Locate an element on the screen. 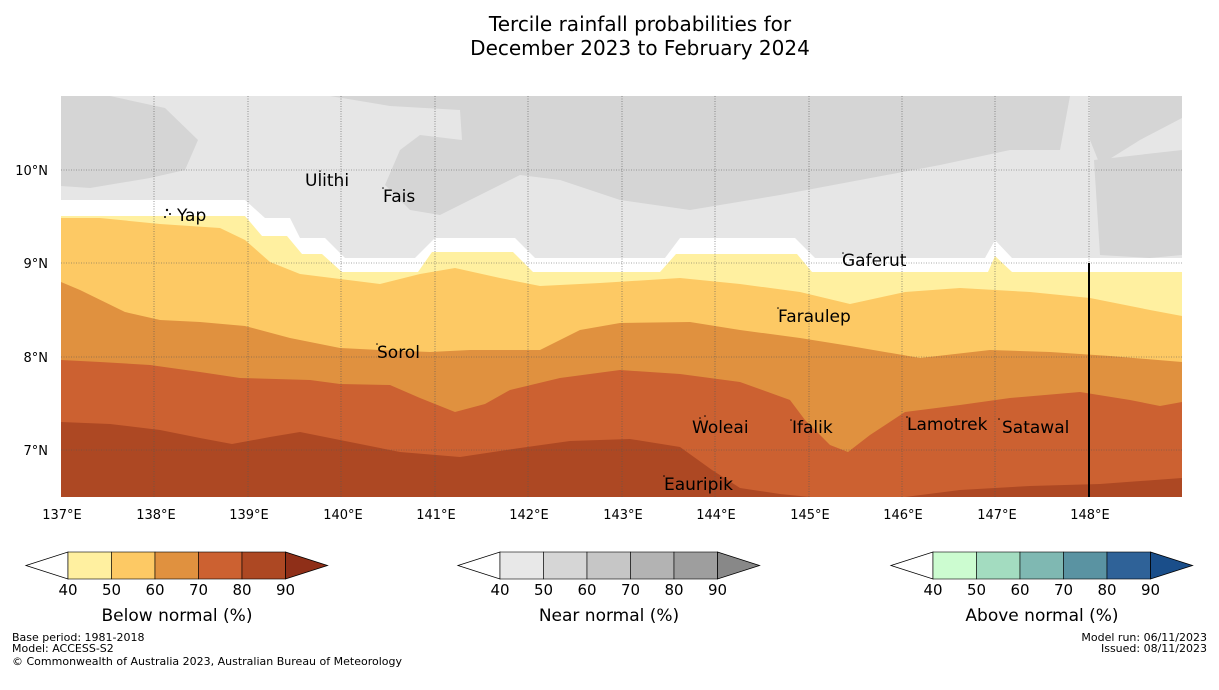 The image size is (1219, 690). lon-label: 138°E is located at coordinates (156, 515).